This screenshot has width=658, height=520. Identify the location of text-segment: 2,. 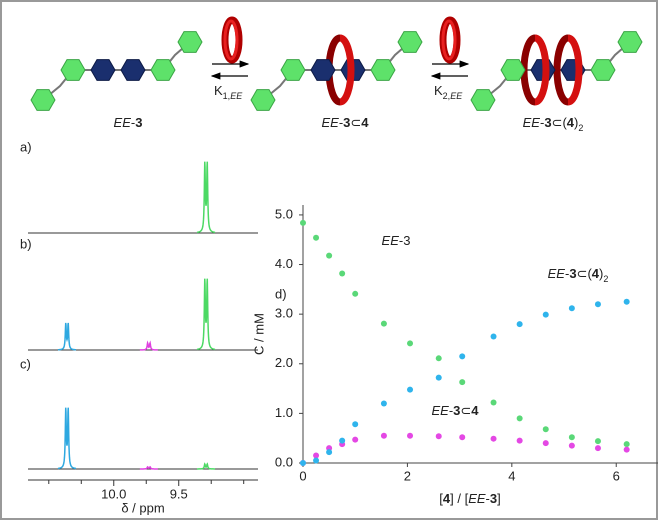
(447, 96).